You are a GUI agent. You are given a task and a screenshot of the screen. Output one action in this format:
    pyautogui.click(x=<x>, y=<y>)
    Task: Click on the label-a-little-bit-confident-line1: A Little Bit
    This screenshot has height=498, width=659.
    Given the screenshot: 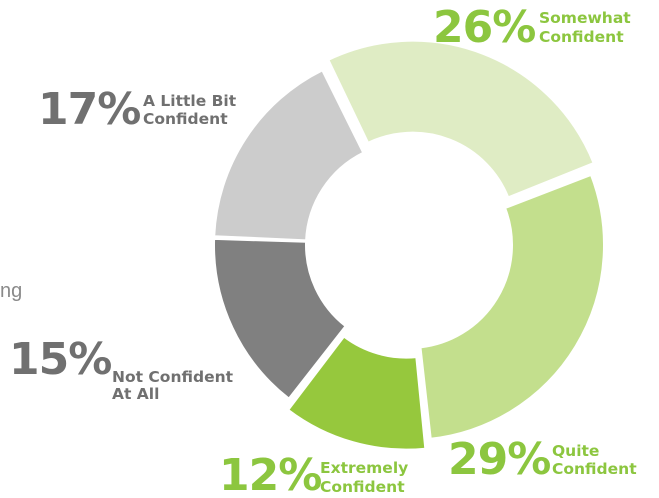 What is the action you would take?
    pyautogui.click(x=190, y=101)
    